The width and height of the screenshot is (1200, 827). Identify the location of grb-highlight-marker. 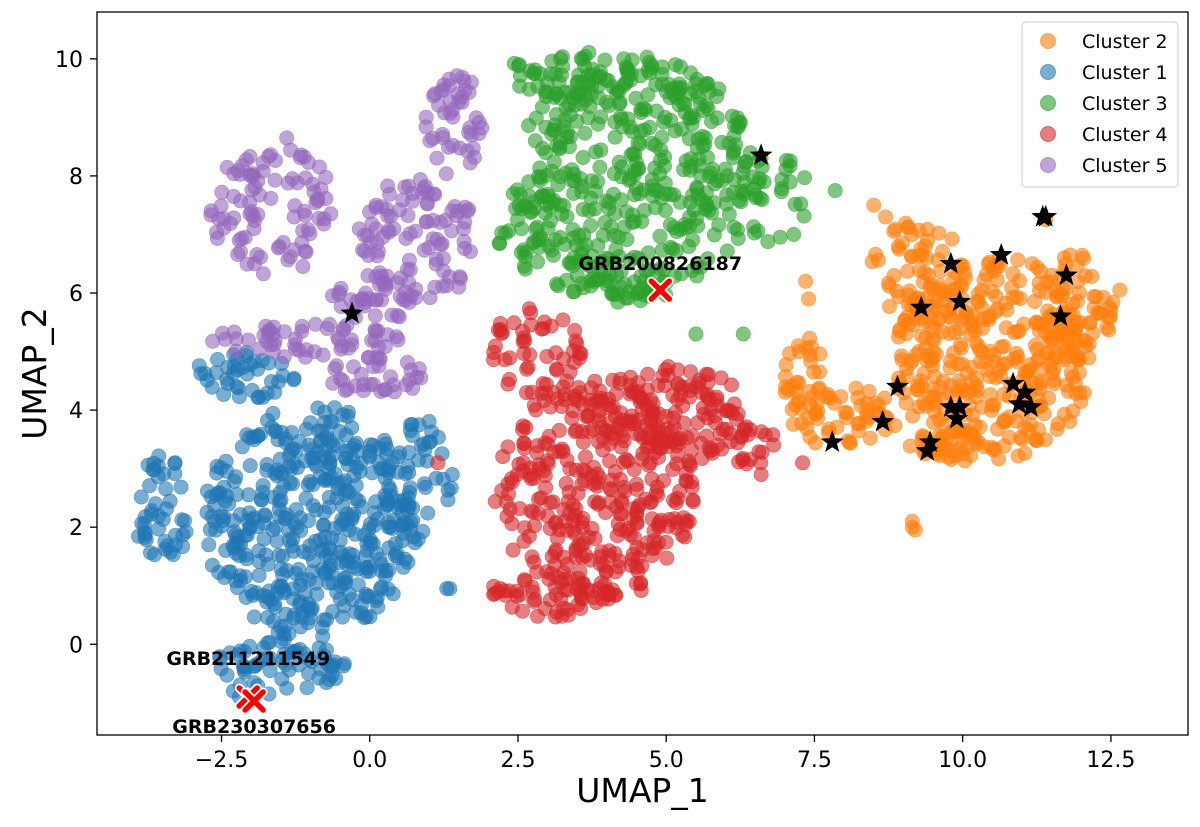
(254, 701).